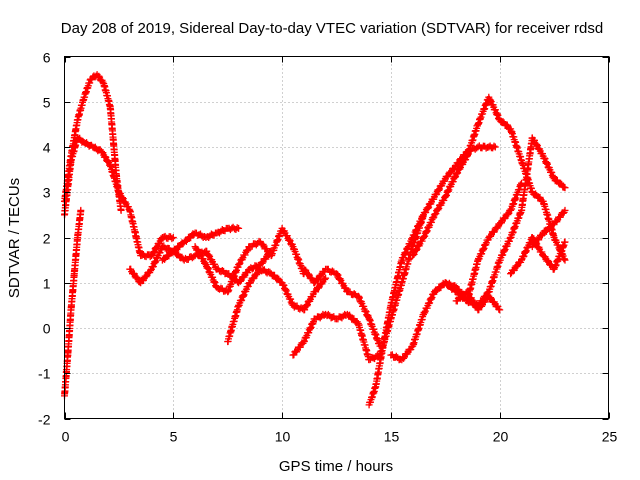  What do you see at coordinates (47, 239) in the screenshot?
I see `y-tick-label: 2` at bounding box center [47, 239].